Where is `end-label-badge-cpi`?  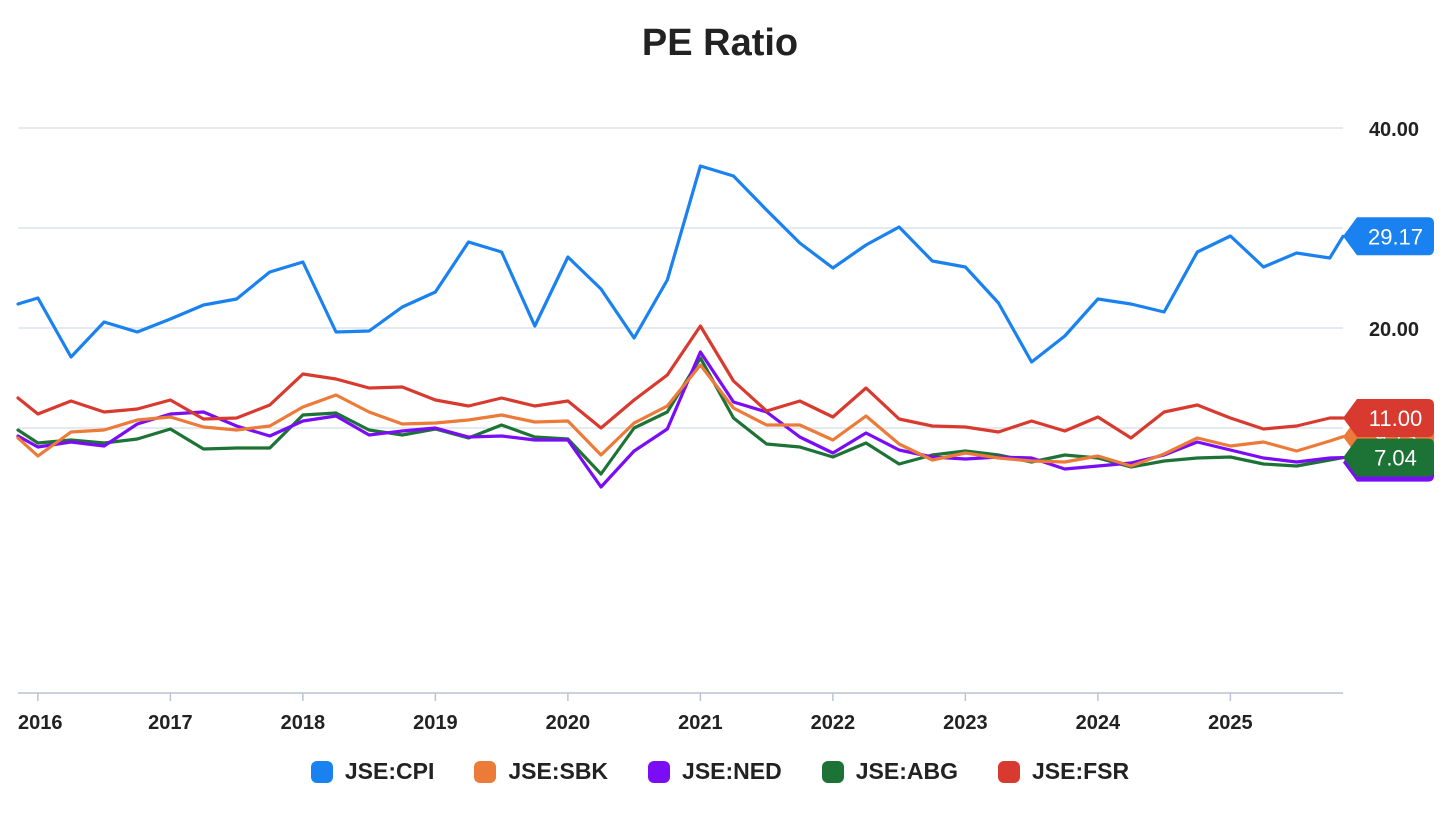 end-label-badge-cpi is located at coordinates (1388, 236).